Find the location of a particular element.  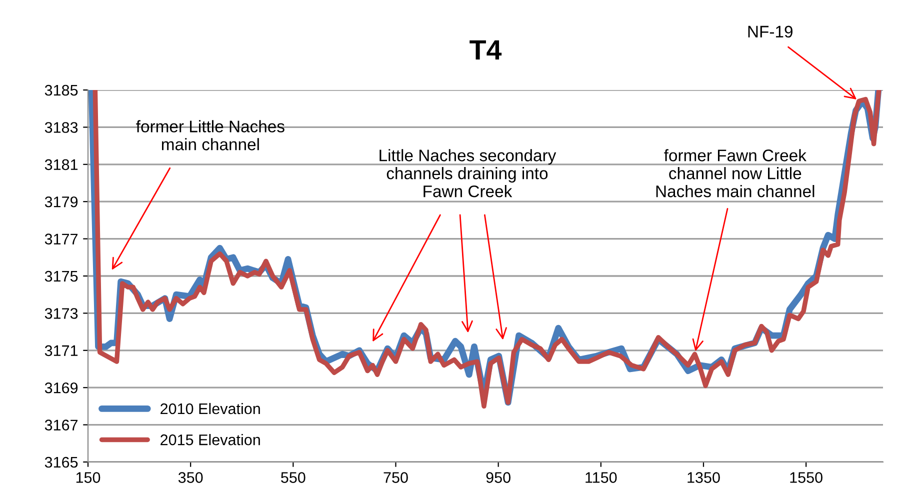

chart-title: T4 is located at coordinates (486, 50).